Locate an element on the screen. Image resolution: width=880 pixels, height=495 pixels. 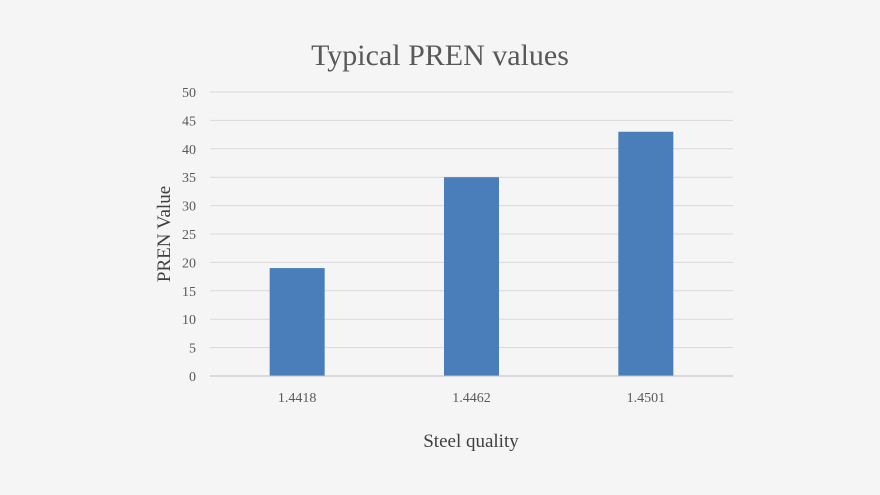
x-axis-ticks: 1.4418 1.4462 1.4501 is located at coordinates (471, 398).